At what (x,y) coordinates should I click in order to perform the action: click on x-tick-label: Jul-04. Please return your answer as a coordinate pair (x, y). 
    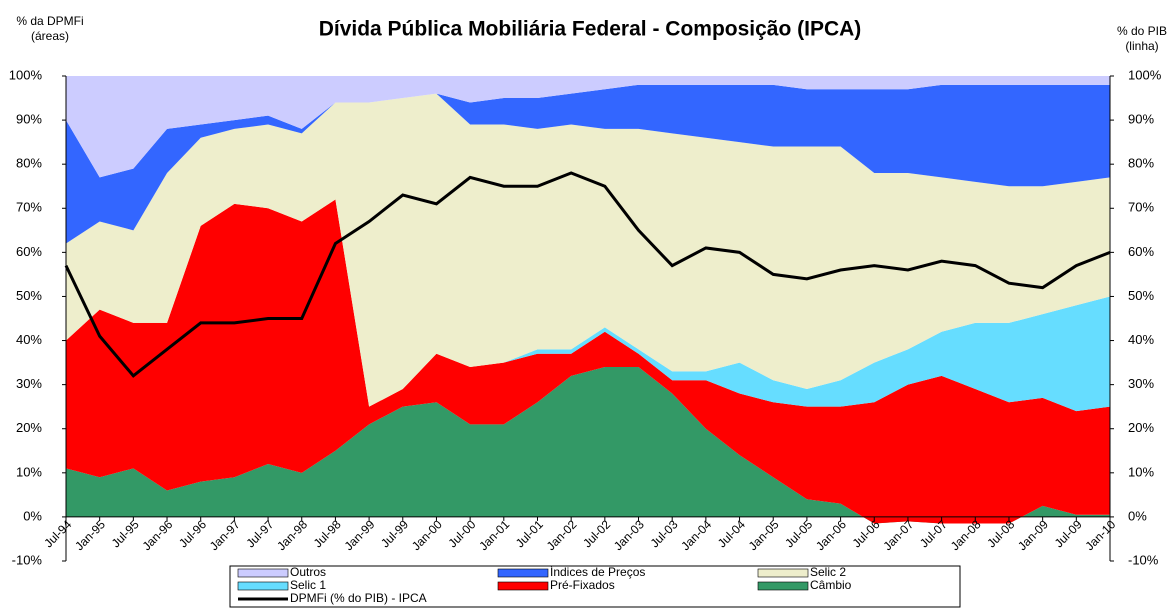
    Looking at the image, I should click on (731, 533).